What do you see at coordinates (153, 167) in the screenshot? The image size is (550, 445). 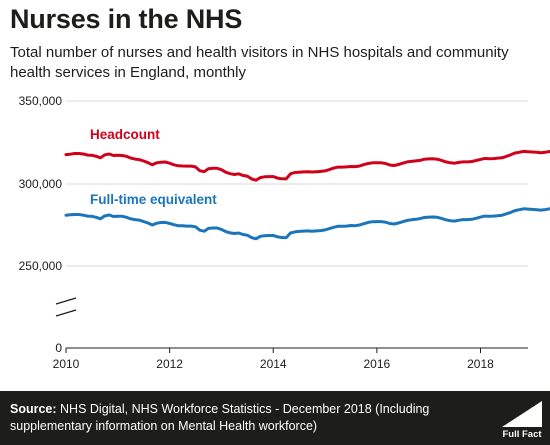 I see `series-labels: Headcount Full-time equivalent` at bounding box center [153, 167].